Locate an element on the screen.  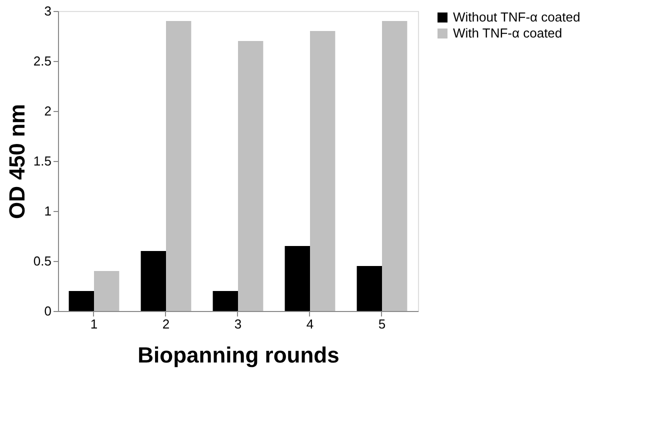
x-axis-title: Biopanning rounds is located at coordinates (239, 355).